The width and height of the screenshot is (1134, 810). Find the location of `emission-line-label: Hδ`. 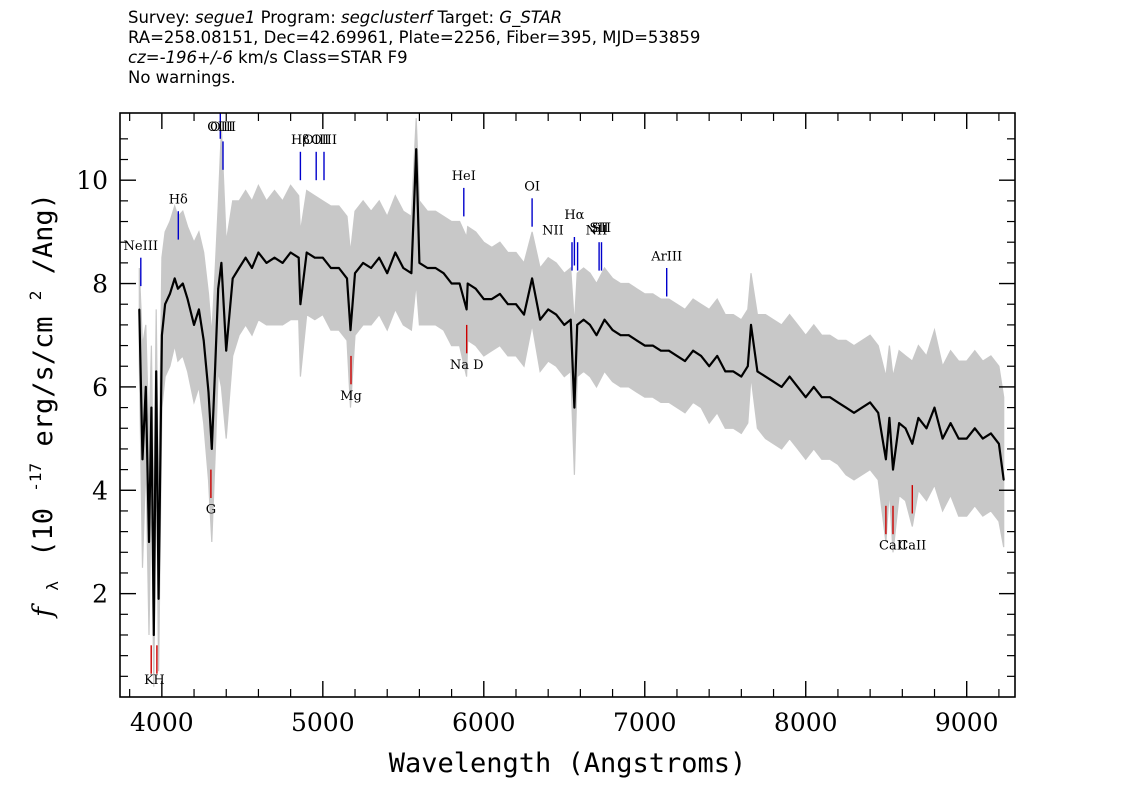

emission-line-label: Hδ is located at coordinates (178, 199).